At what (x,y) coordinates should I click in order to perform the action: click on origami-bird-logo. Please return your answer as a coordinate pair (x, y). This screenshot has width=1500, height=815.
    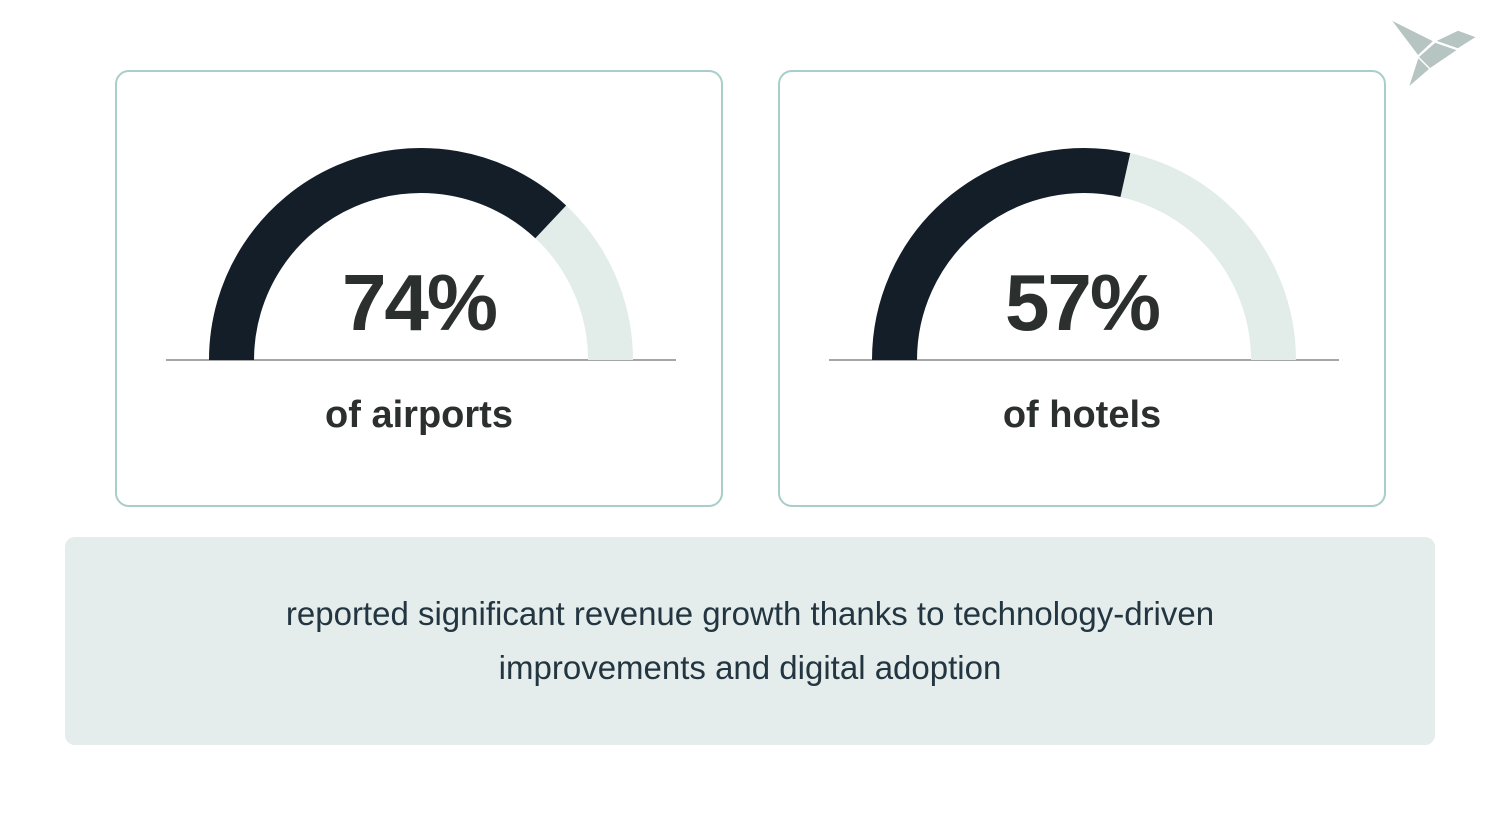
    Looking at the image, I should click on (1433, 53).